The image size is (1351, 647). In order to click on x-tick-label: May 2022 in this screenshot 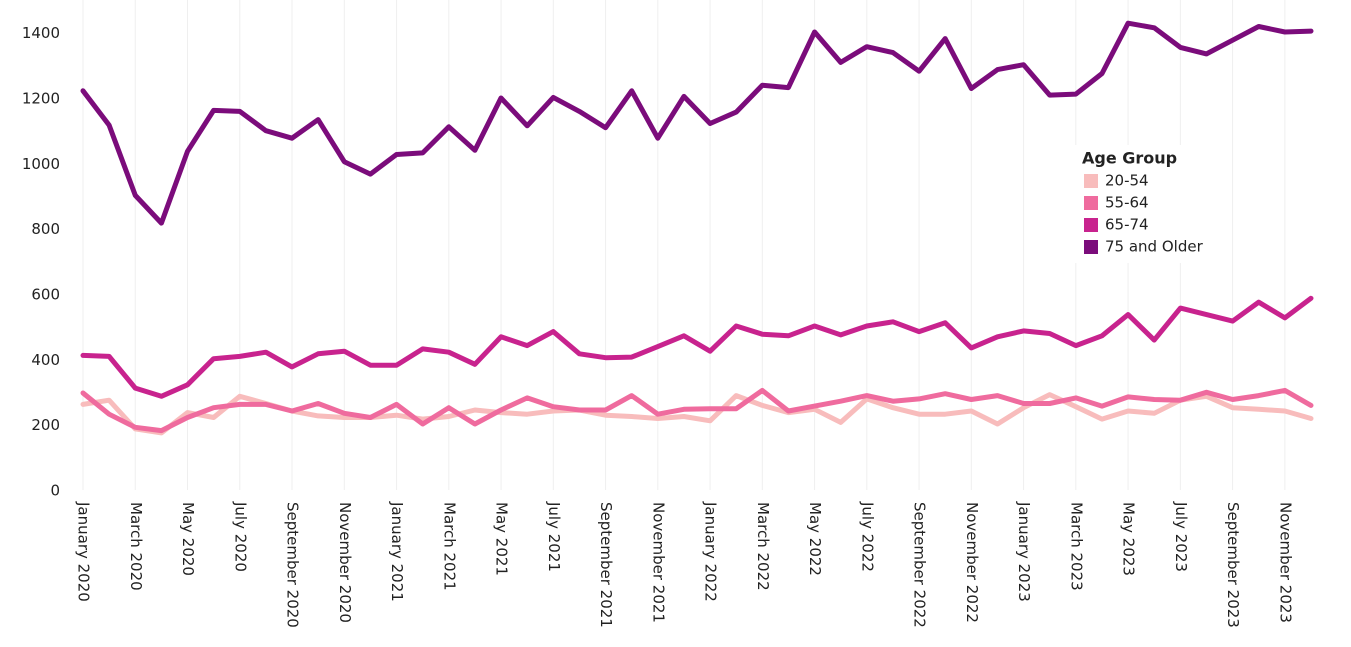, I will do `click(815, 539)`.